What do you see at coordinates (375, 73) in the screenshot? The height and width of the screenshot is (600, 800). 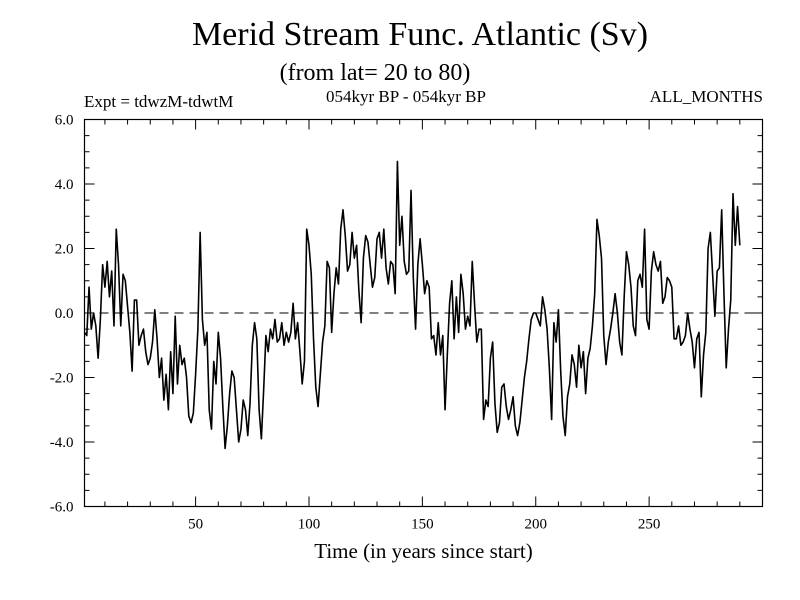 I see `chart-subtitle: (from lat= 20 to 80)` at bounding box center [375, 73].